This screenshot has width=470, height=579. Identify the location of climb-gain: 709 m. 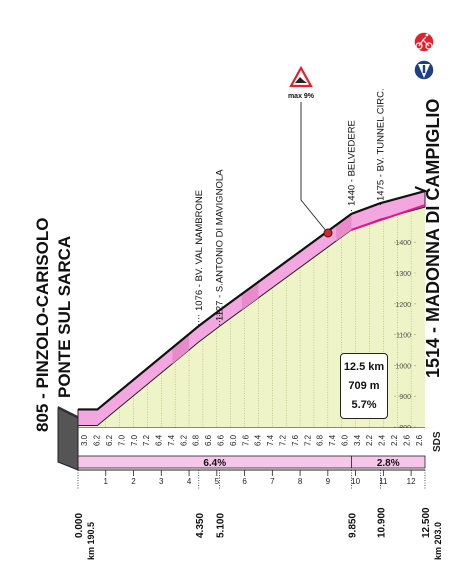
(364, 386).